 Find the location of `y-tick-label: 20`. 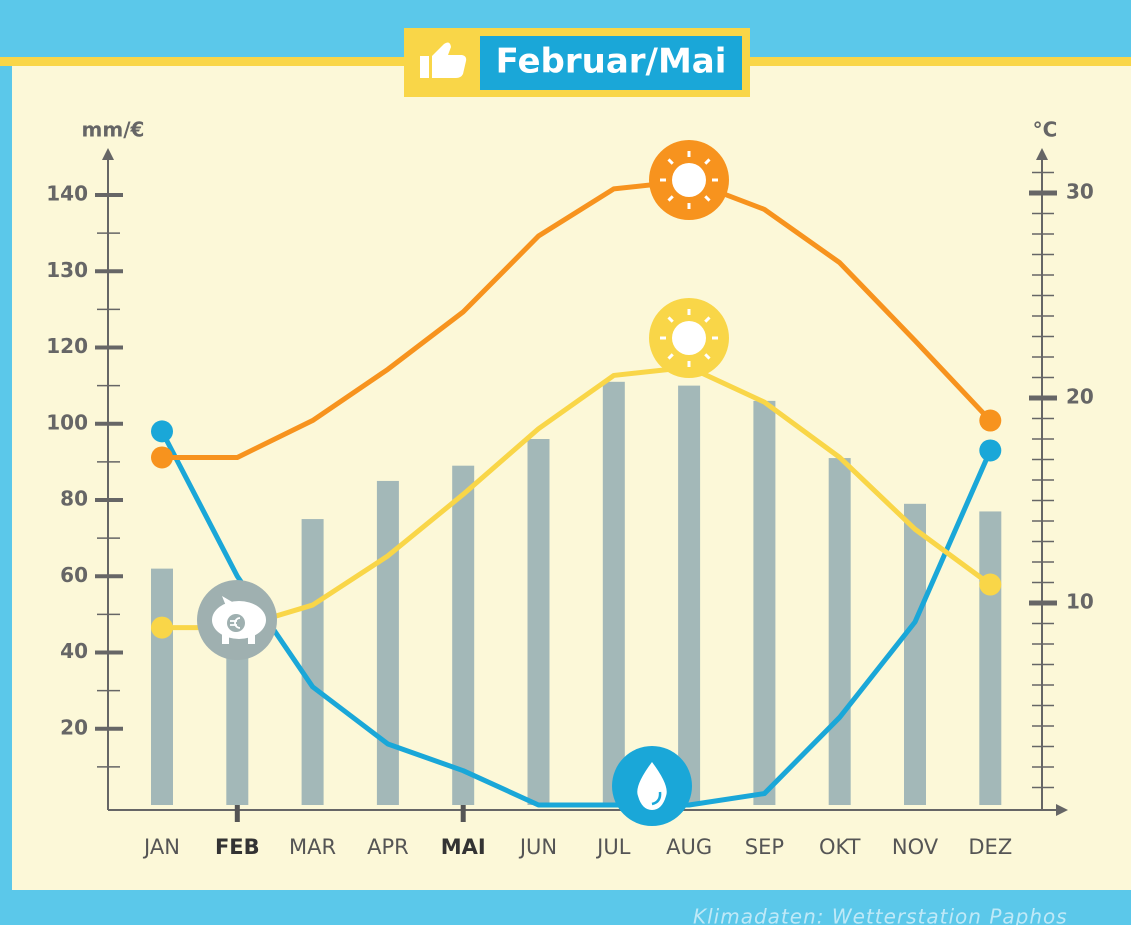

y-tick-label: 20 is located at coordinates (74, 727).